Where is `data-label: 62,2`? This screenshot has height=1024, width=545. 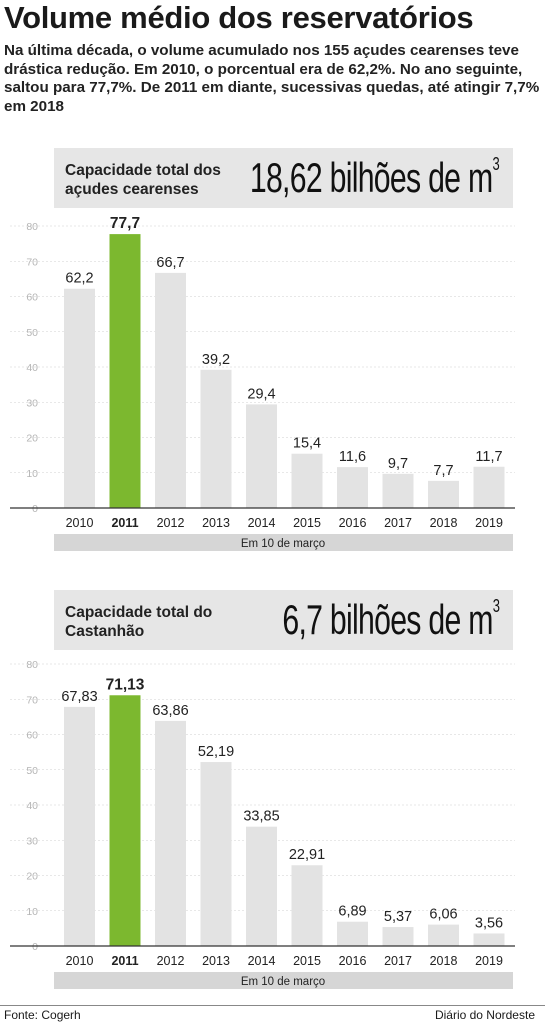 data-label: 62,2 is located at coordinates (79, 279).